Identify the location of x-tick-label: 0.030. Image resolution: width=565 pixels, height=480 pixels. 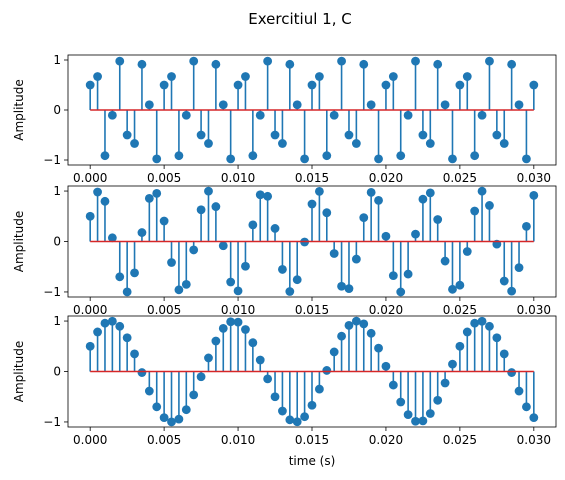
(534, 310).